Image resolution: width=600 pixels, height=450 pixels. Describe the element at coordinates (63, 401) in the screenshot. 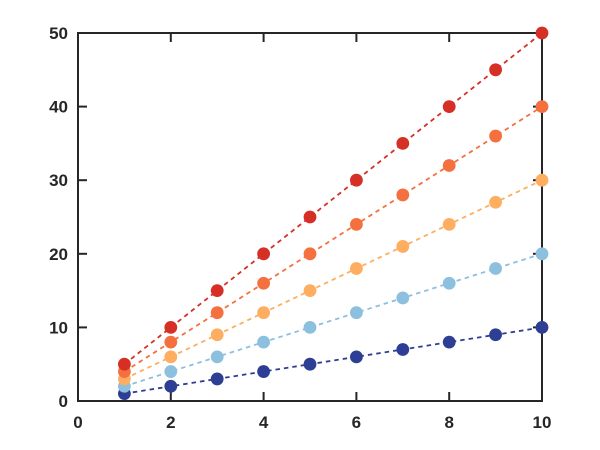

I see `y-tick-label: 0` at that location.